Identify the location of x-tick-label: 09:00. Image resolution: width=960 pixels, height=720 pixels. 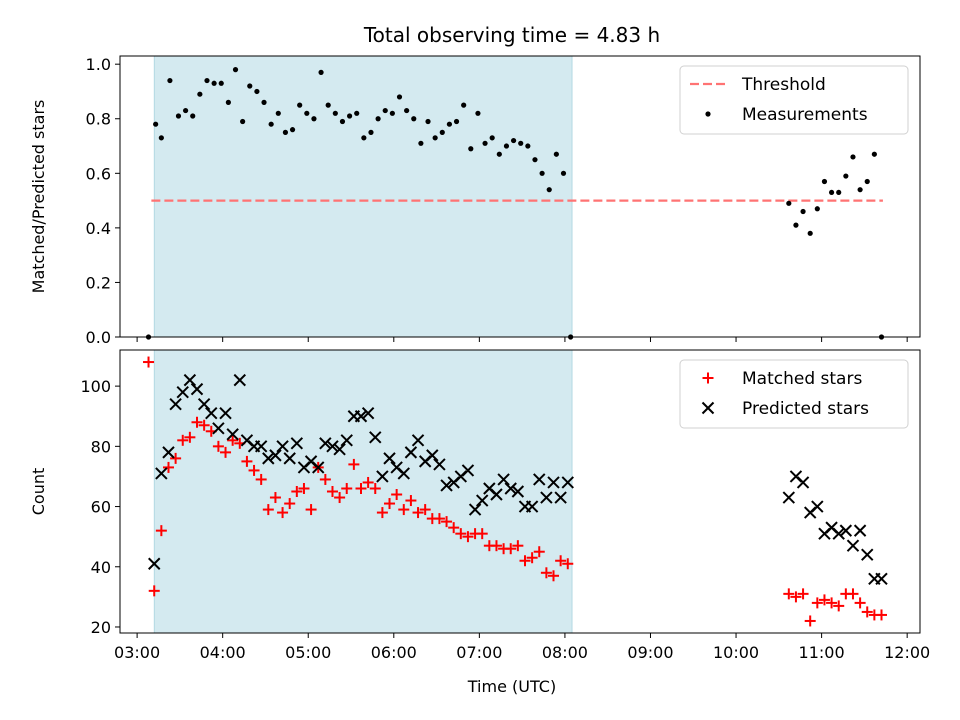
(650, 652).